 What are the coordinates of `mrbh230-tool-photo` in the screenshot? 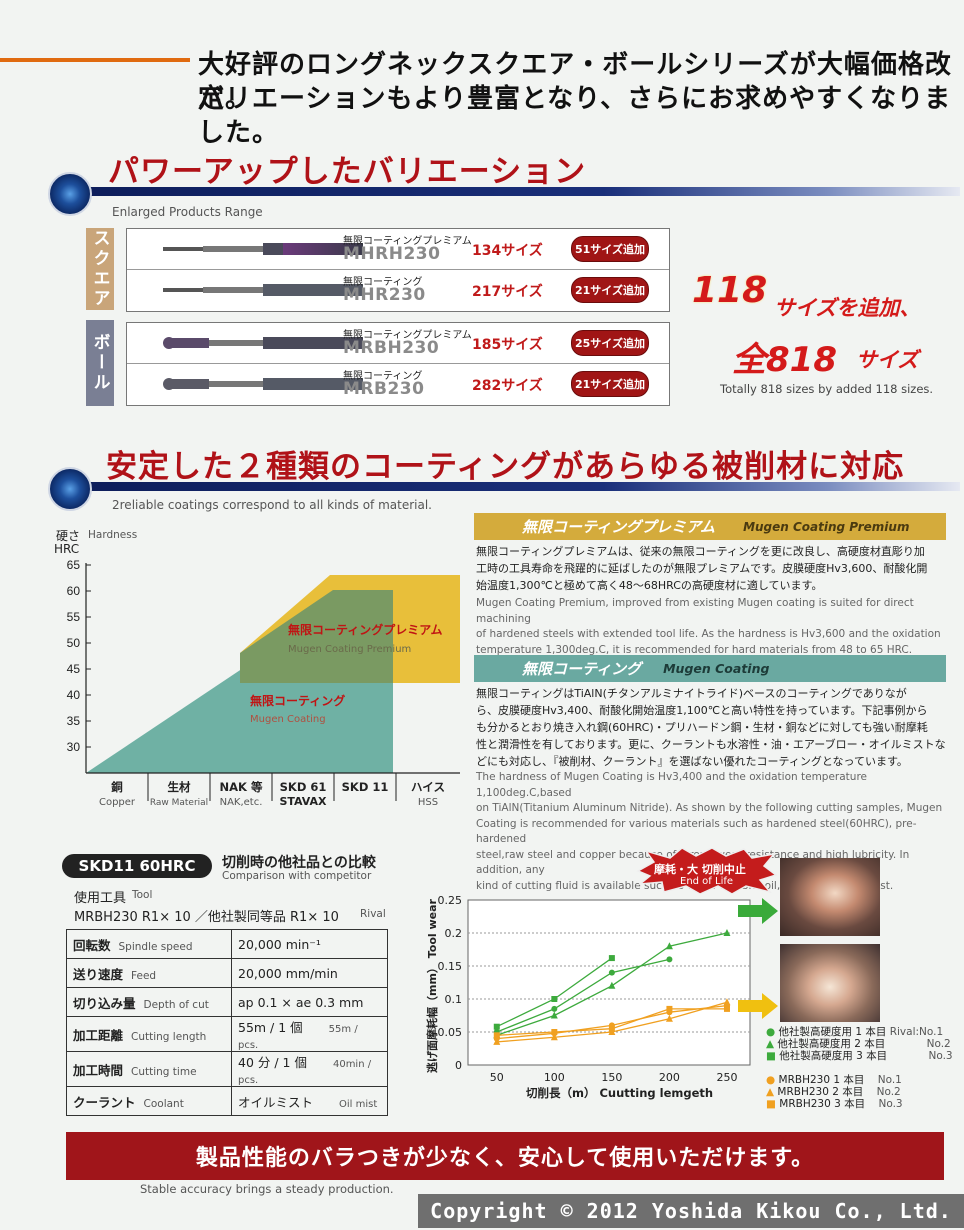 It's located at (830, 983).